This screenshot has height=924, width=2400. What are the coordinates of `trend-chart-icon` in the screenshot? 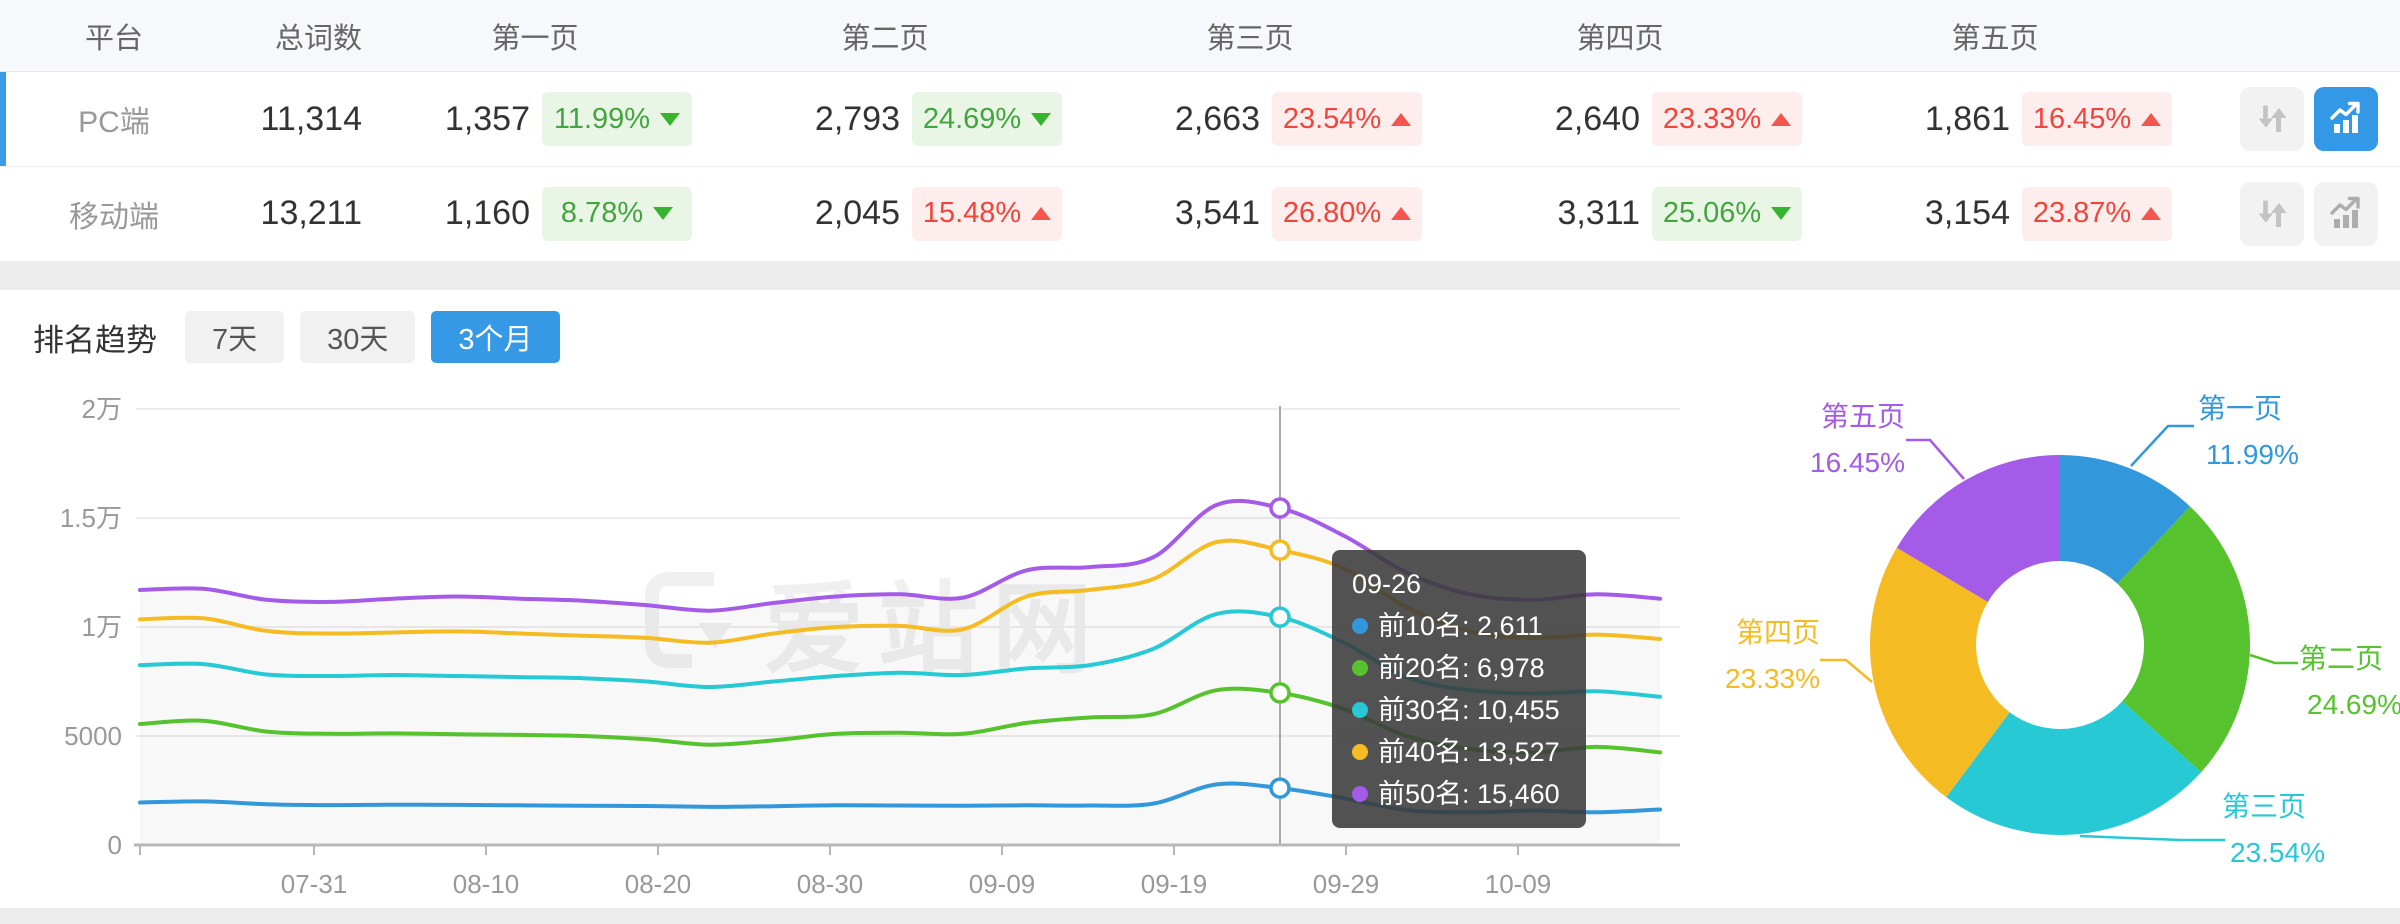 It's located at (2345, 212).